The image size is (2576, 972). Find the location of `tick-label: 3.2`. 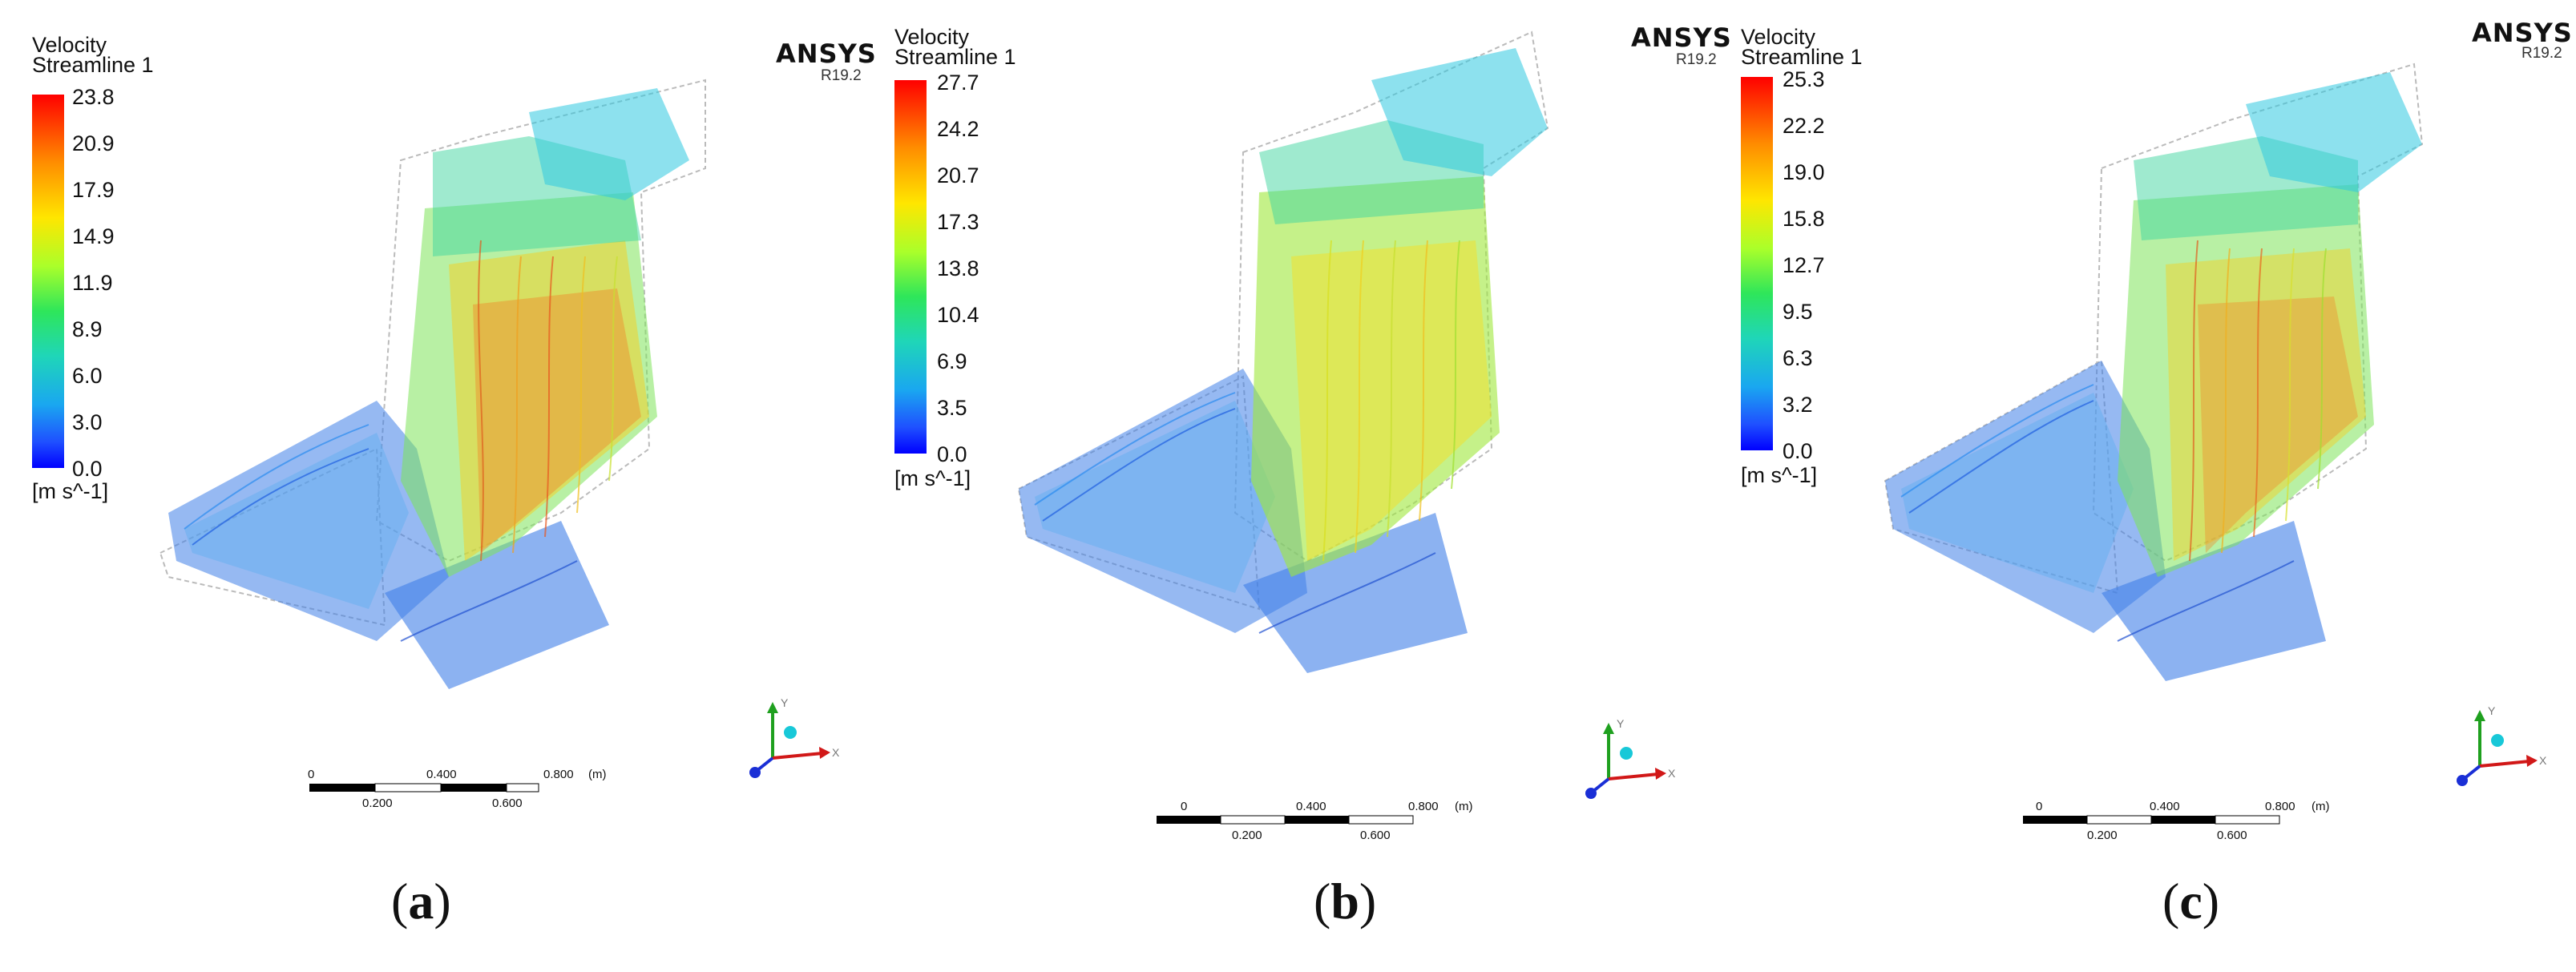

tick-label: 3.2 is located at coordinates (1798, 405).